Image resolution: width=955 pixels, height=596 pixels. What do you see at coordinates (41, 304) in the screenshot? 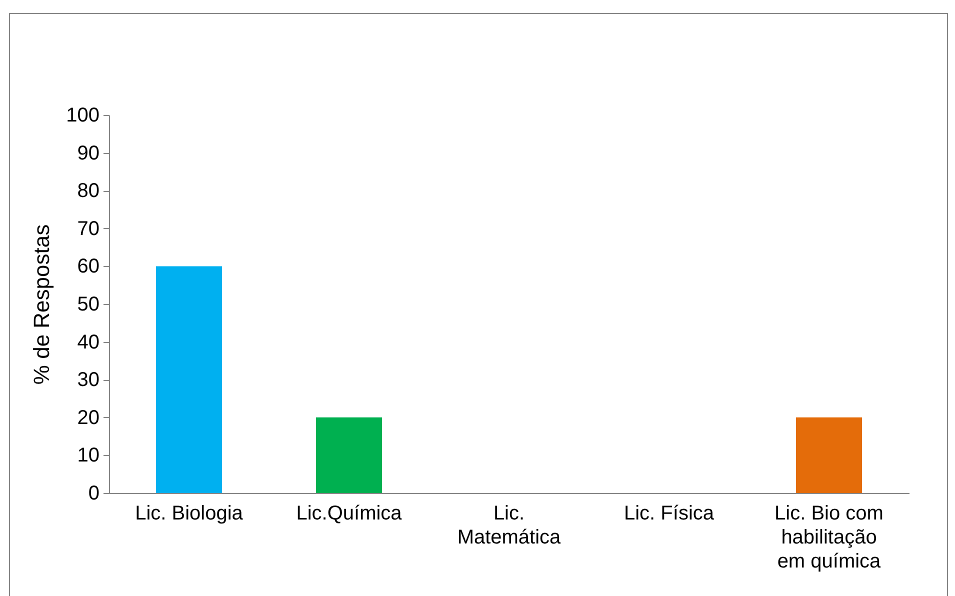
I see `y-axis-title: % de Respostas` at bounding box center [41, 304].